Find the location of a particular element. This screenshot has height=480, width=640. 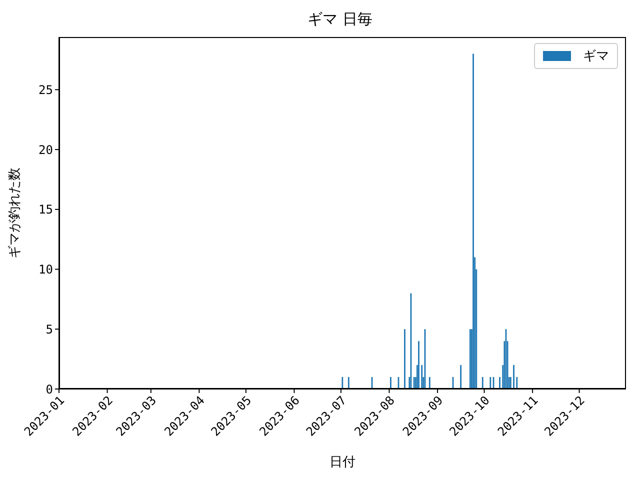

y-tick-label: 10 is located at coordinates (45, 269).